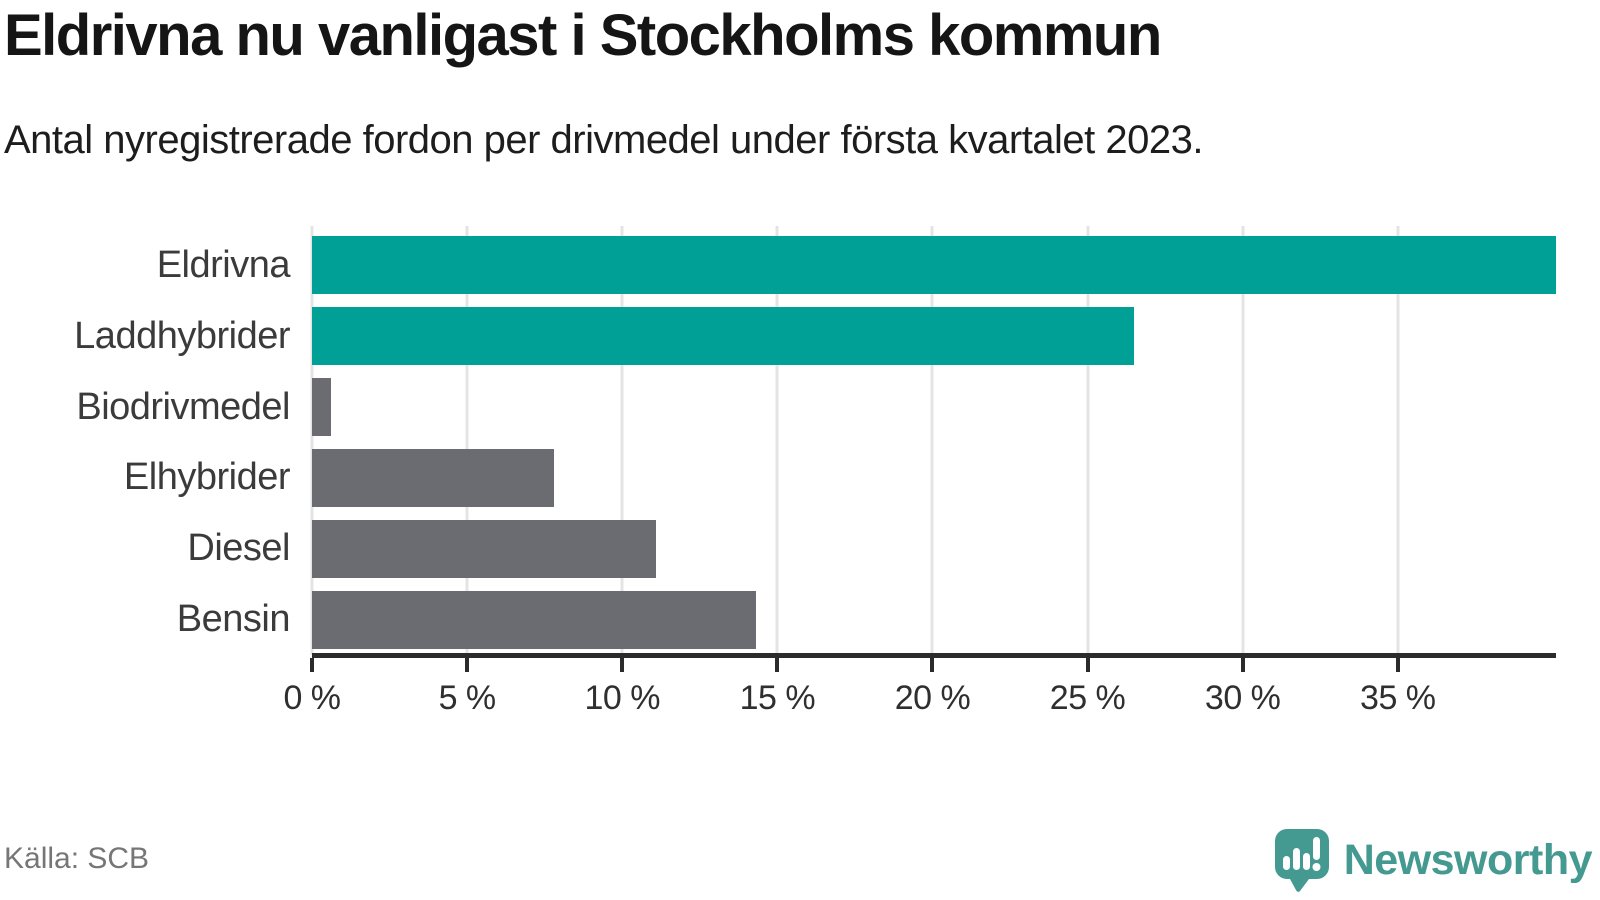 This screenshot has height=900, width=1600. What do you see at coordinates (223, 264) in the screenshot?
I see `category-label: Eldrivna` at bounding box center [223, 264].